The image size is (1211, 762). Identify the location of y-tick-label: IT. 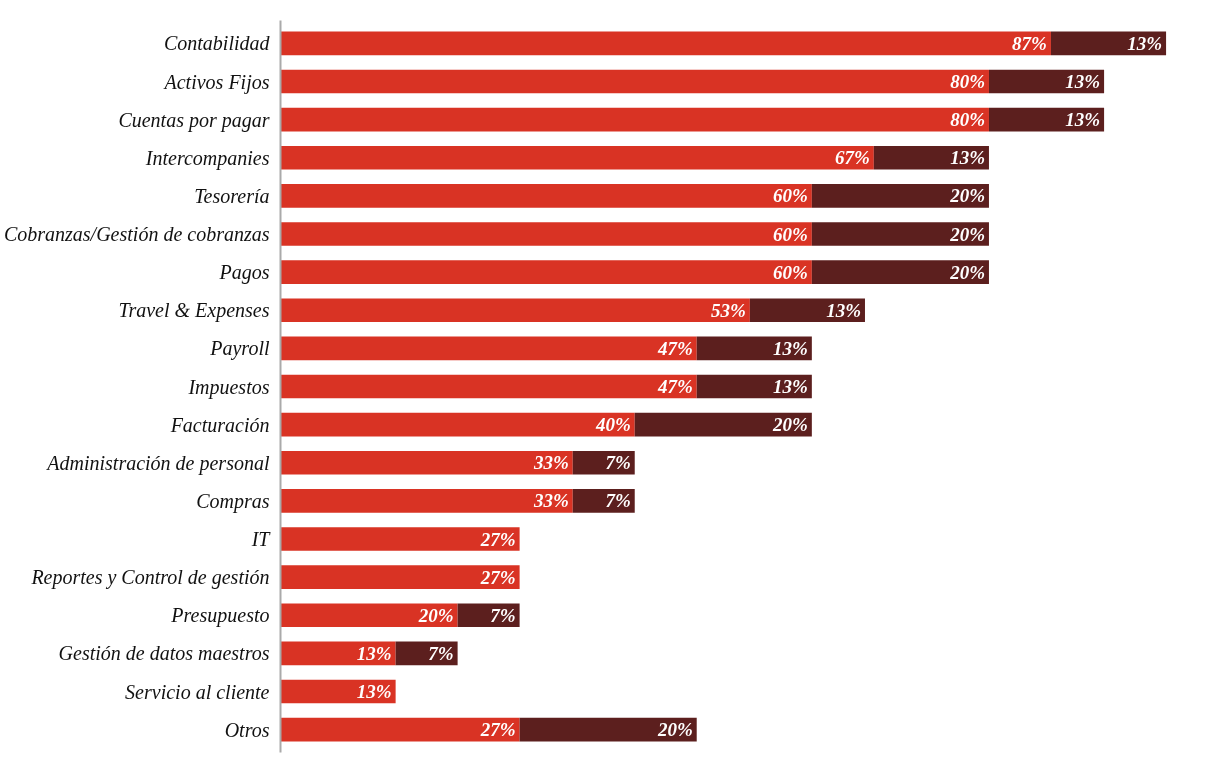
(261, 539).